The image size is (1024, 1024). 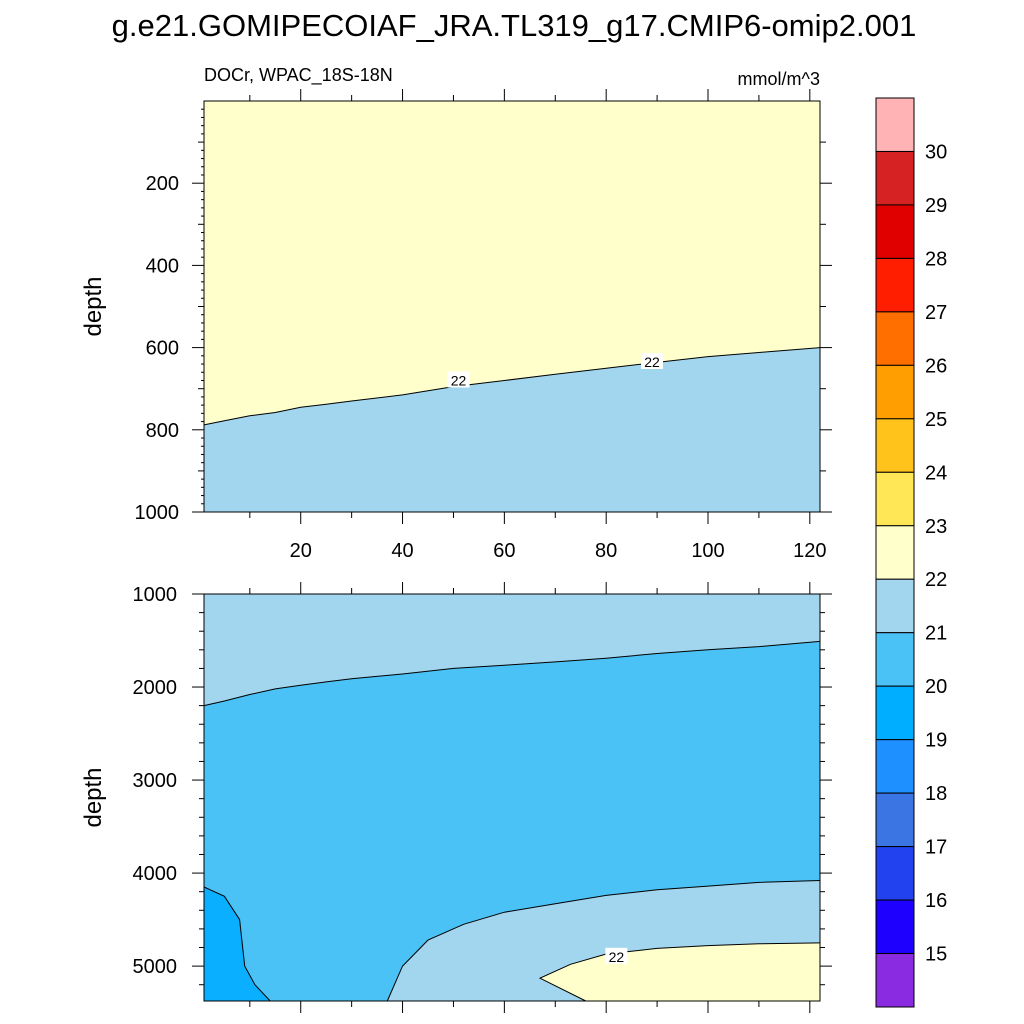 What do you see at coordinates (155, 874) in the screenshot?
I see `y-tick-label: 4000` at bounding box center [155, 874].